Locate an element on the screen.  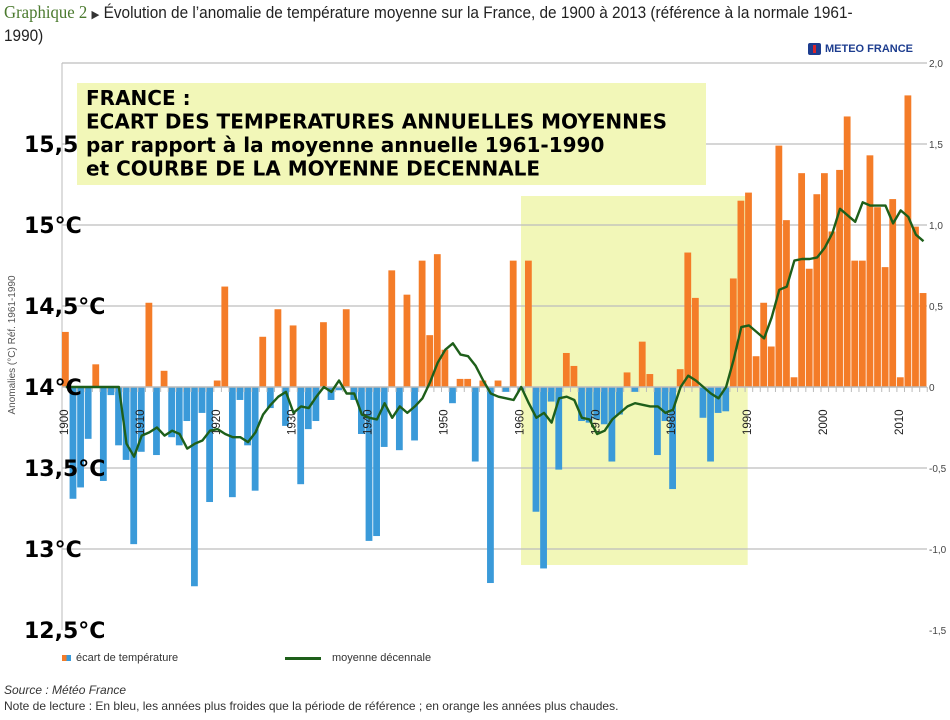
bar-1913 is located at coordinates (164, 378).